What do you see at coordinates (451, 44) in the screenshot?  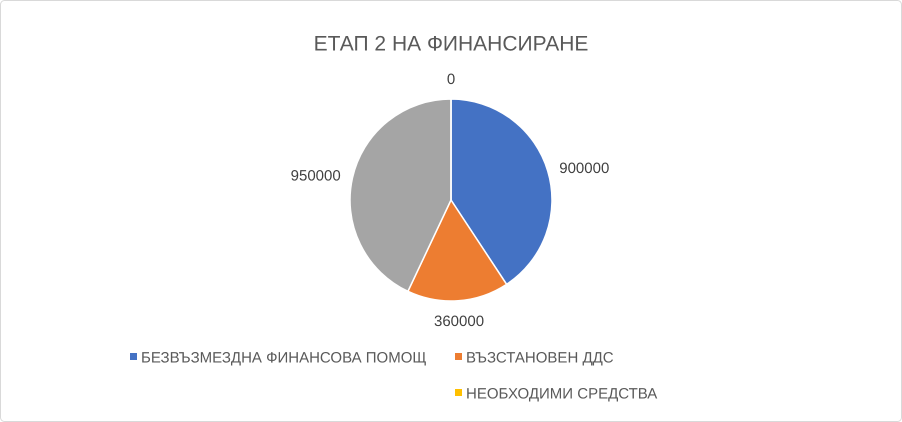 I see `chart-title: ЕТАП 2 НА ФИНАНСИРАНЕ` at bounding box center [451, 44].